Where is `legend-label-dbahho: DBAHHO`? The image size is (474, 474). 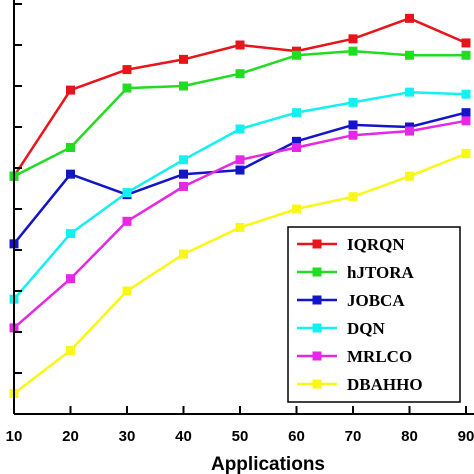 legend-label-dbahho: DBAHHO is located at coordinates (385, 384).